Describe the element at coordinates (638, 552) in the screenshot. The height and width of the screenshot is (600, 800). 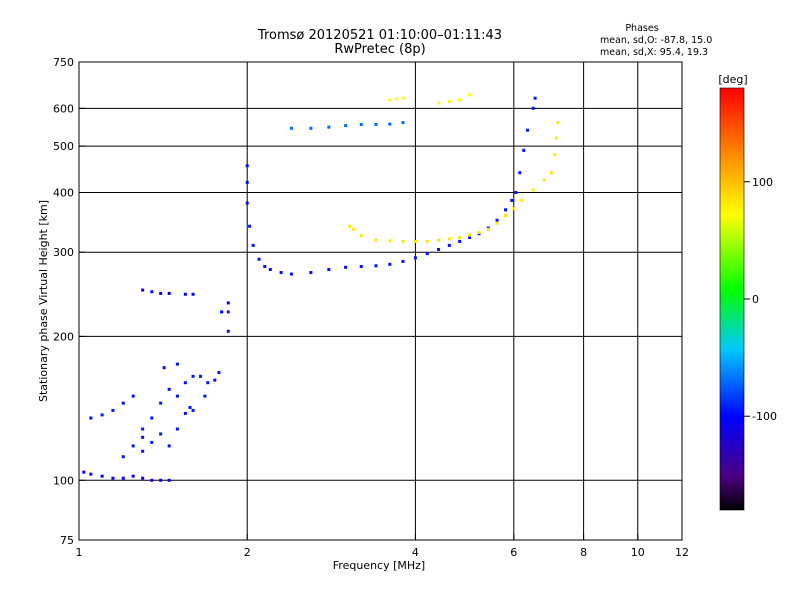
I see `x-tick-label: 10` at that location.